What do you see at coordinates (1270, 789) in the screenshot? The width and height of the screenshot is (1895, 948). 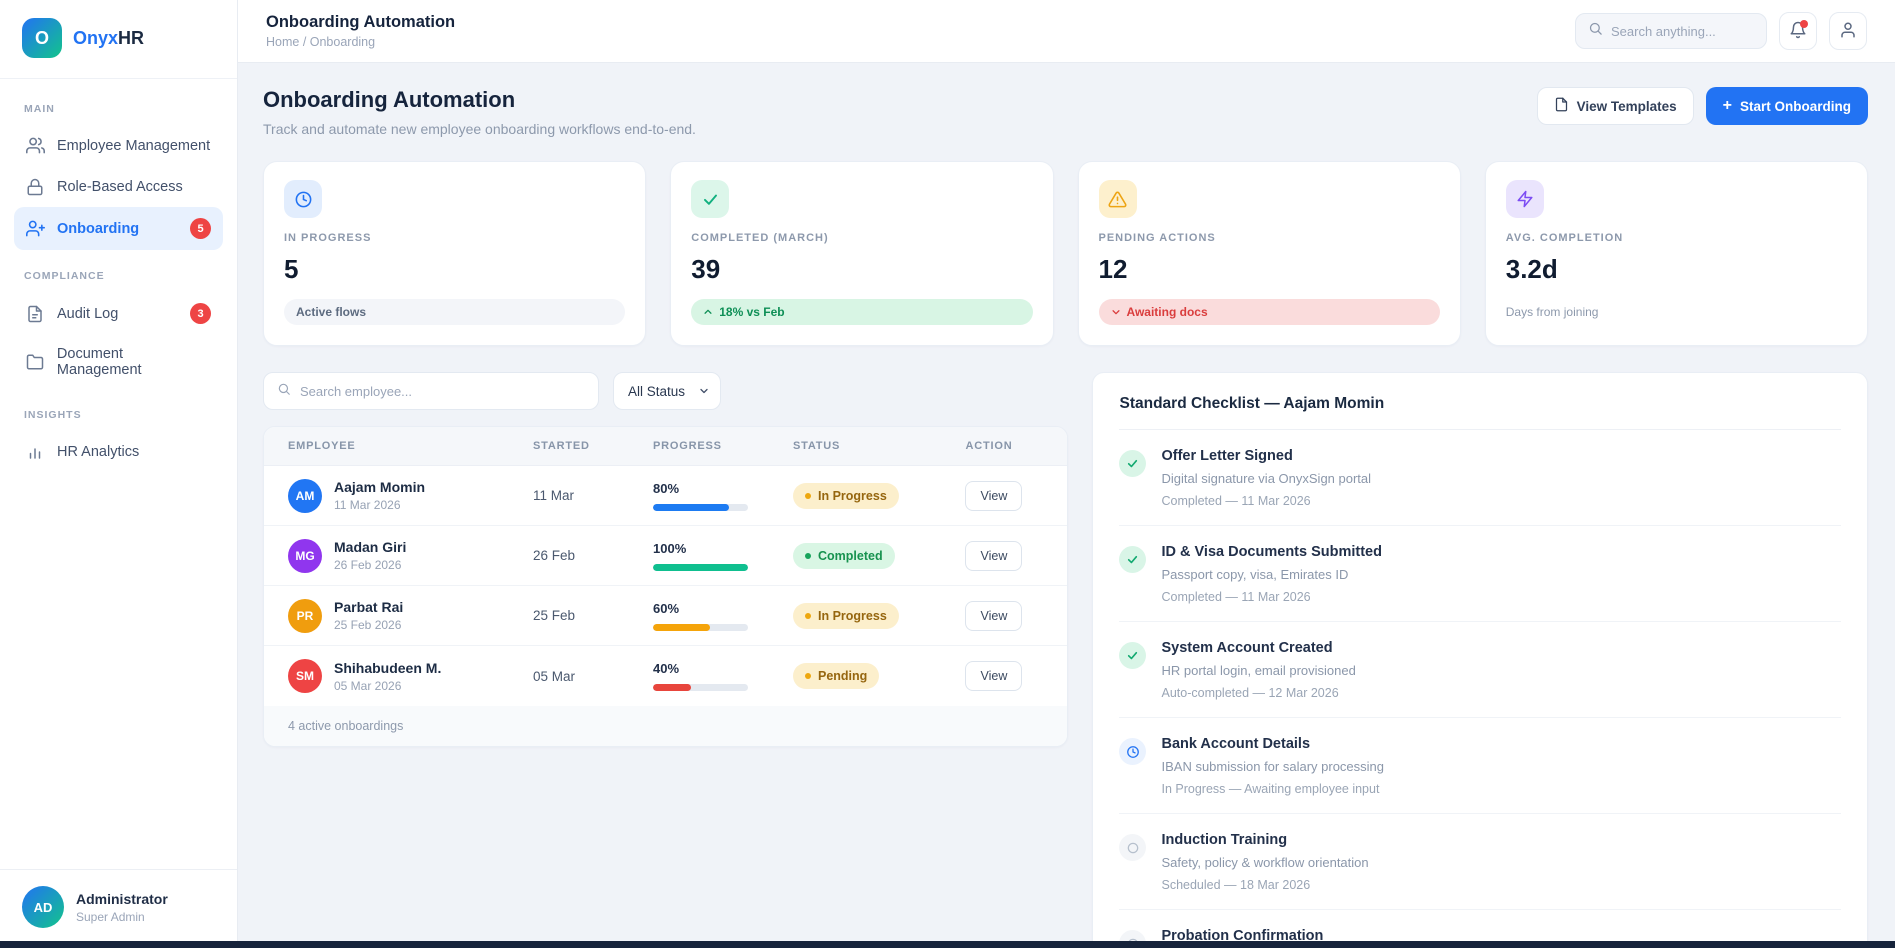 I see `checklist-item-meta: In Progress — Awaiting employee input` at bounding box center [1270, 789].